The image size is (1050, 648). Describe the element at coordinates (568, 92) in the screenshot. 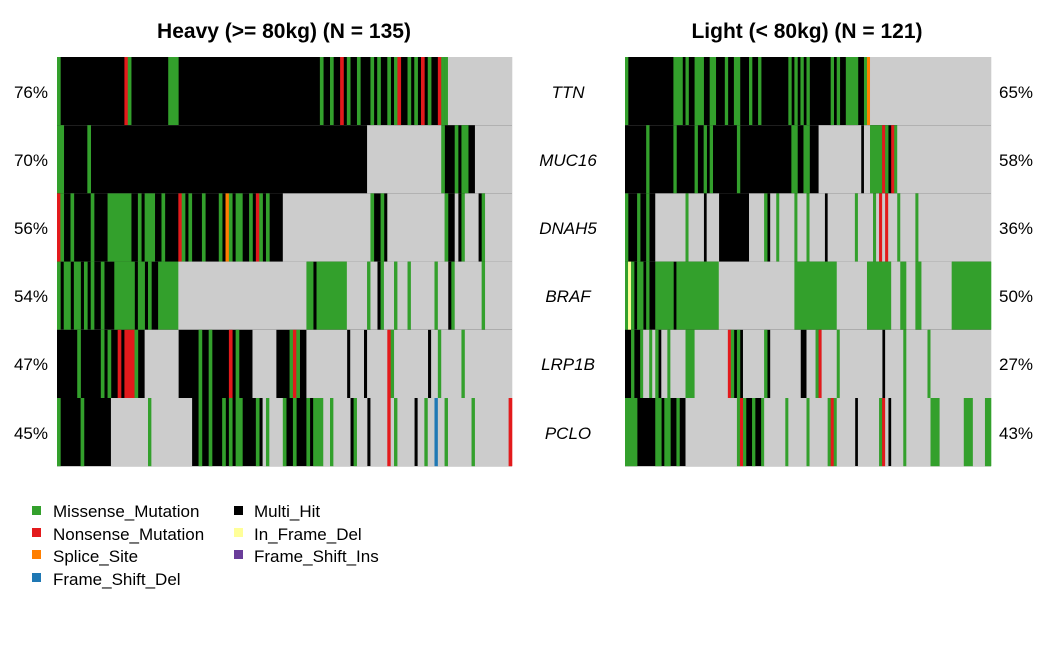

I see `gene-label: TTN` at that location.